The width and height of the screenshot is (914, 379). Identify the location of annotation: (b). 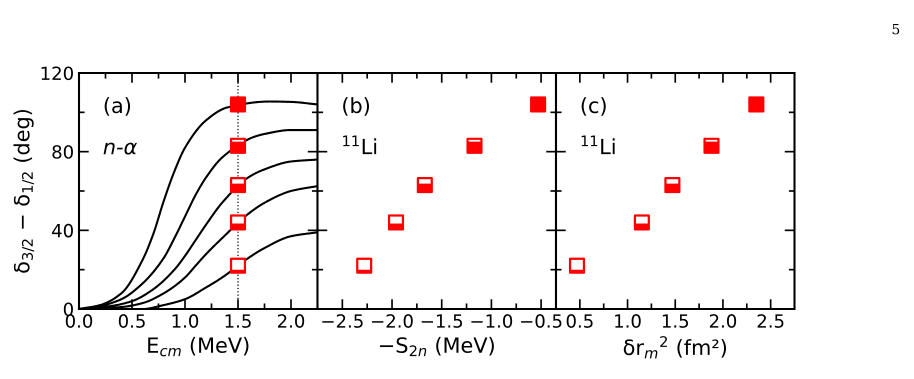
(356, 106).